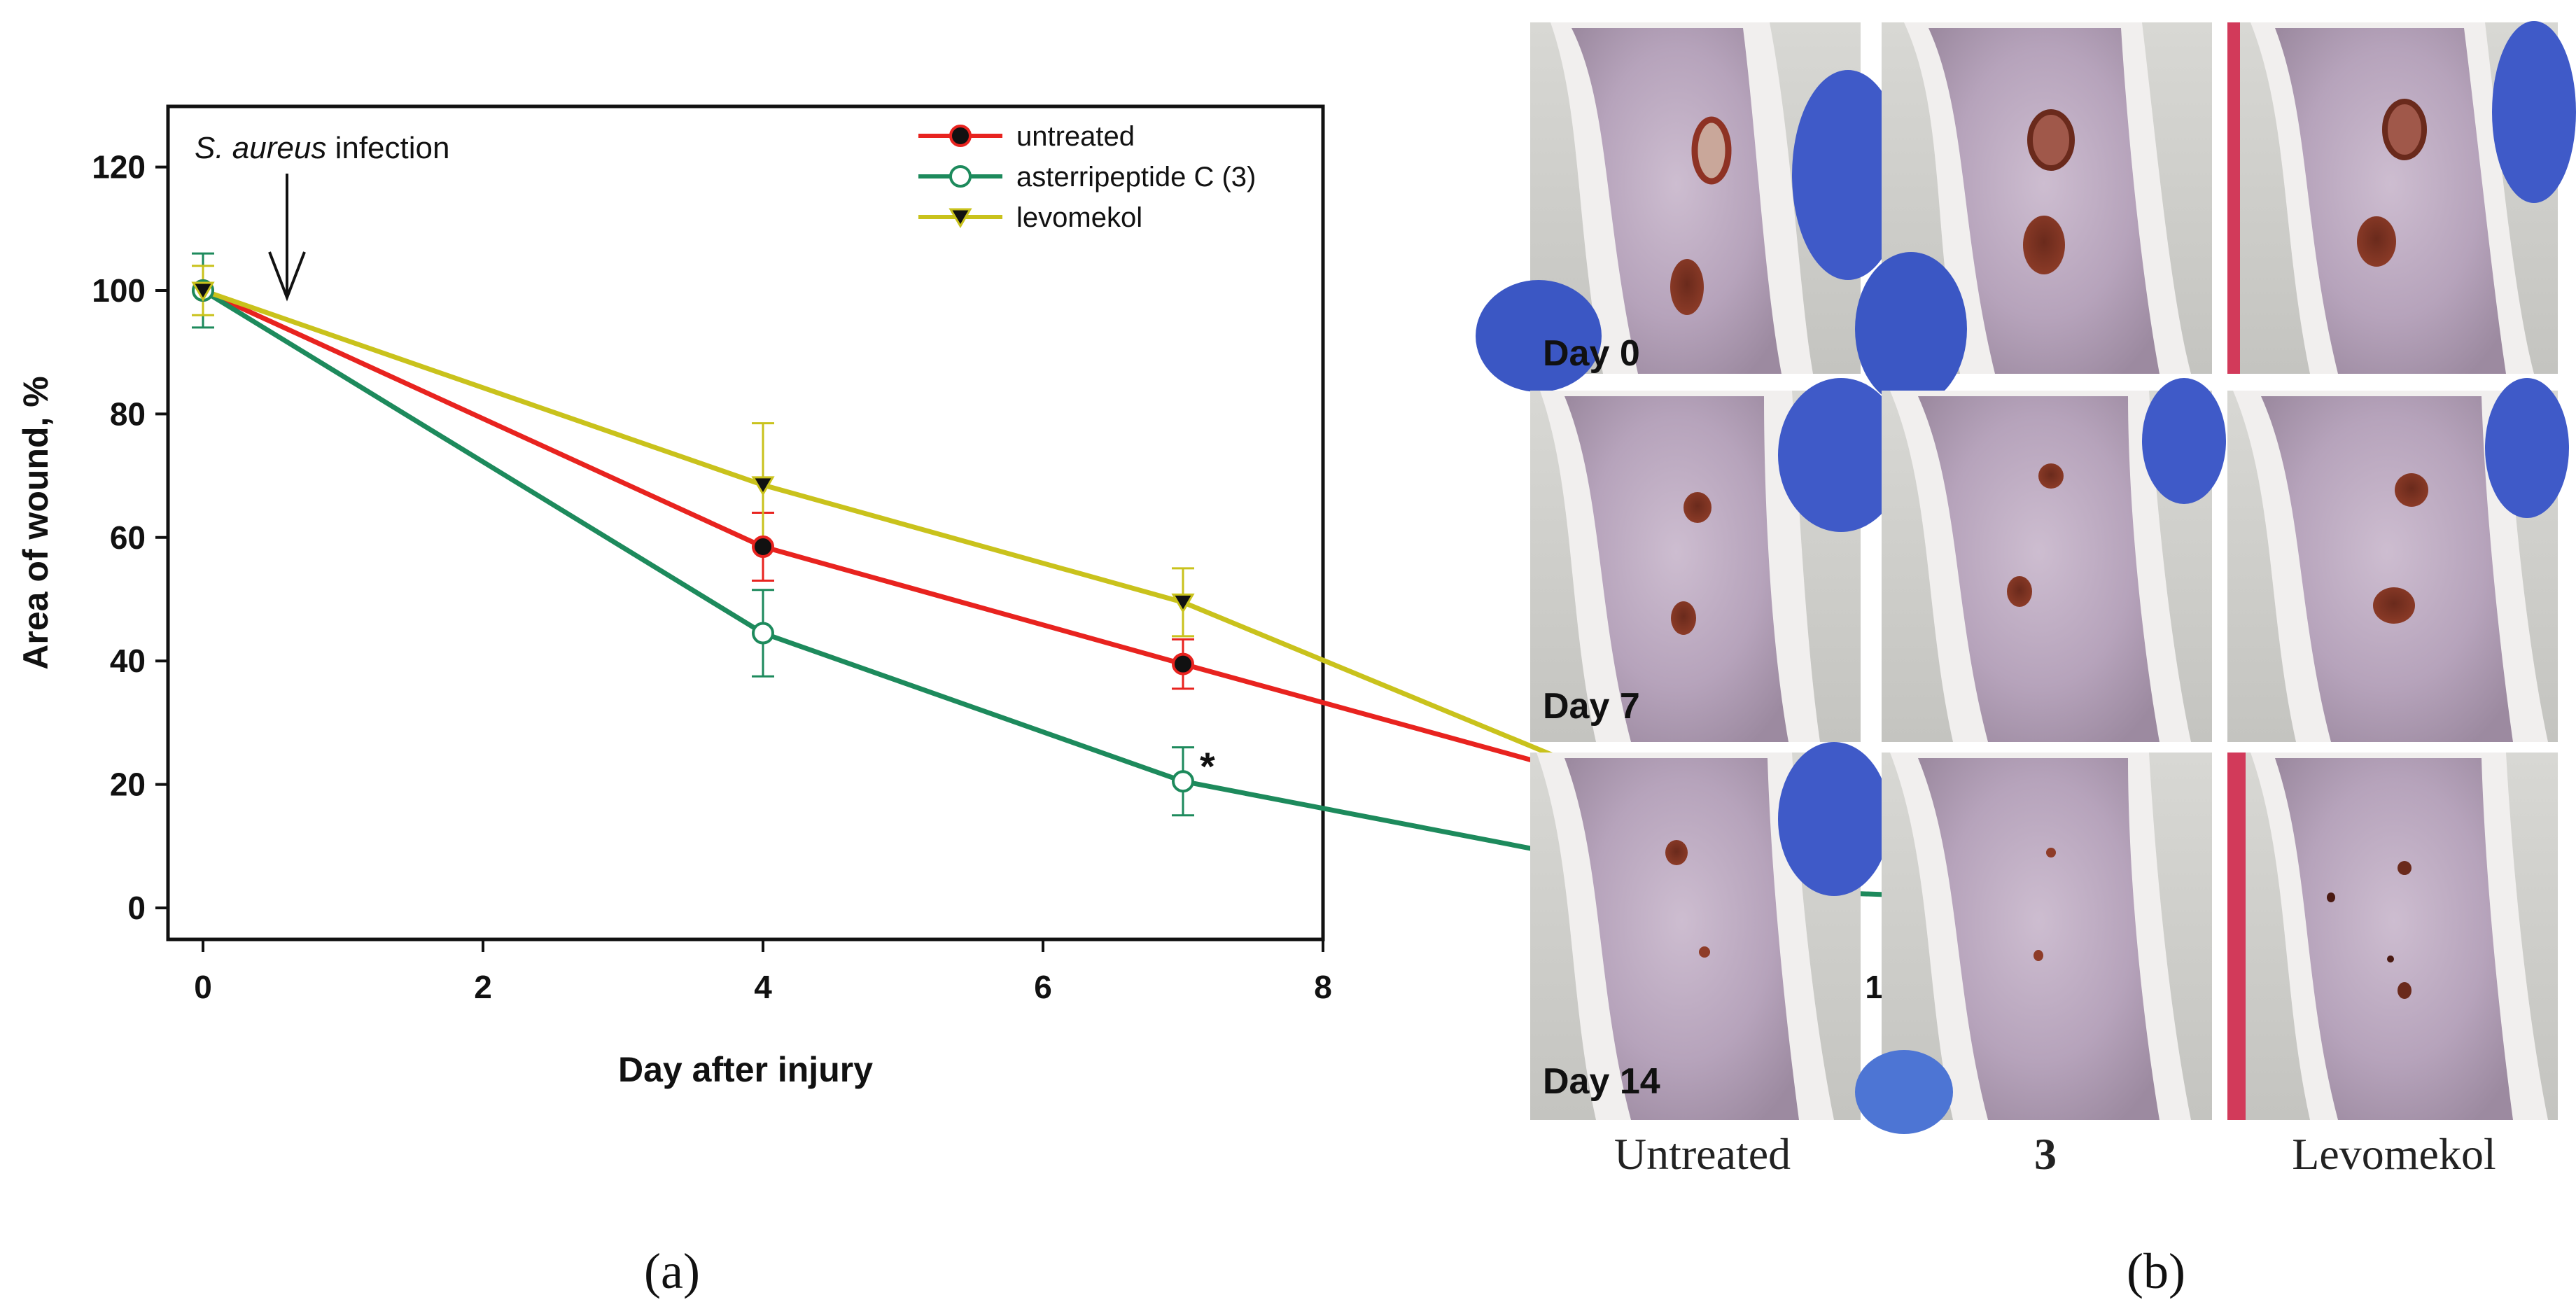 The width and height of the screenshot is (2576, 1316). I want to click on significance-asterisk: *, so click(1207, 766).